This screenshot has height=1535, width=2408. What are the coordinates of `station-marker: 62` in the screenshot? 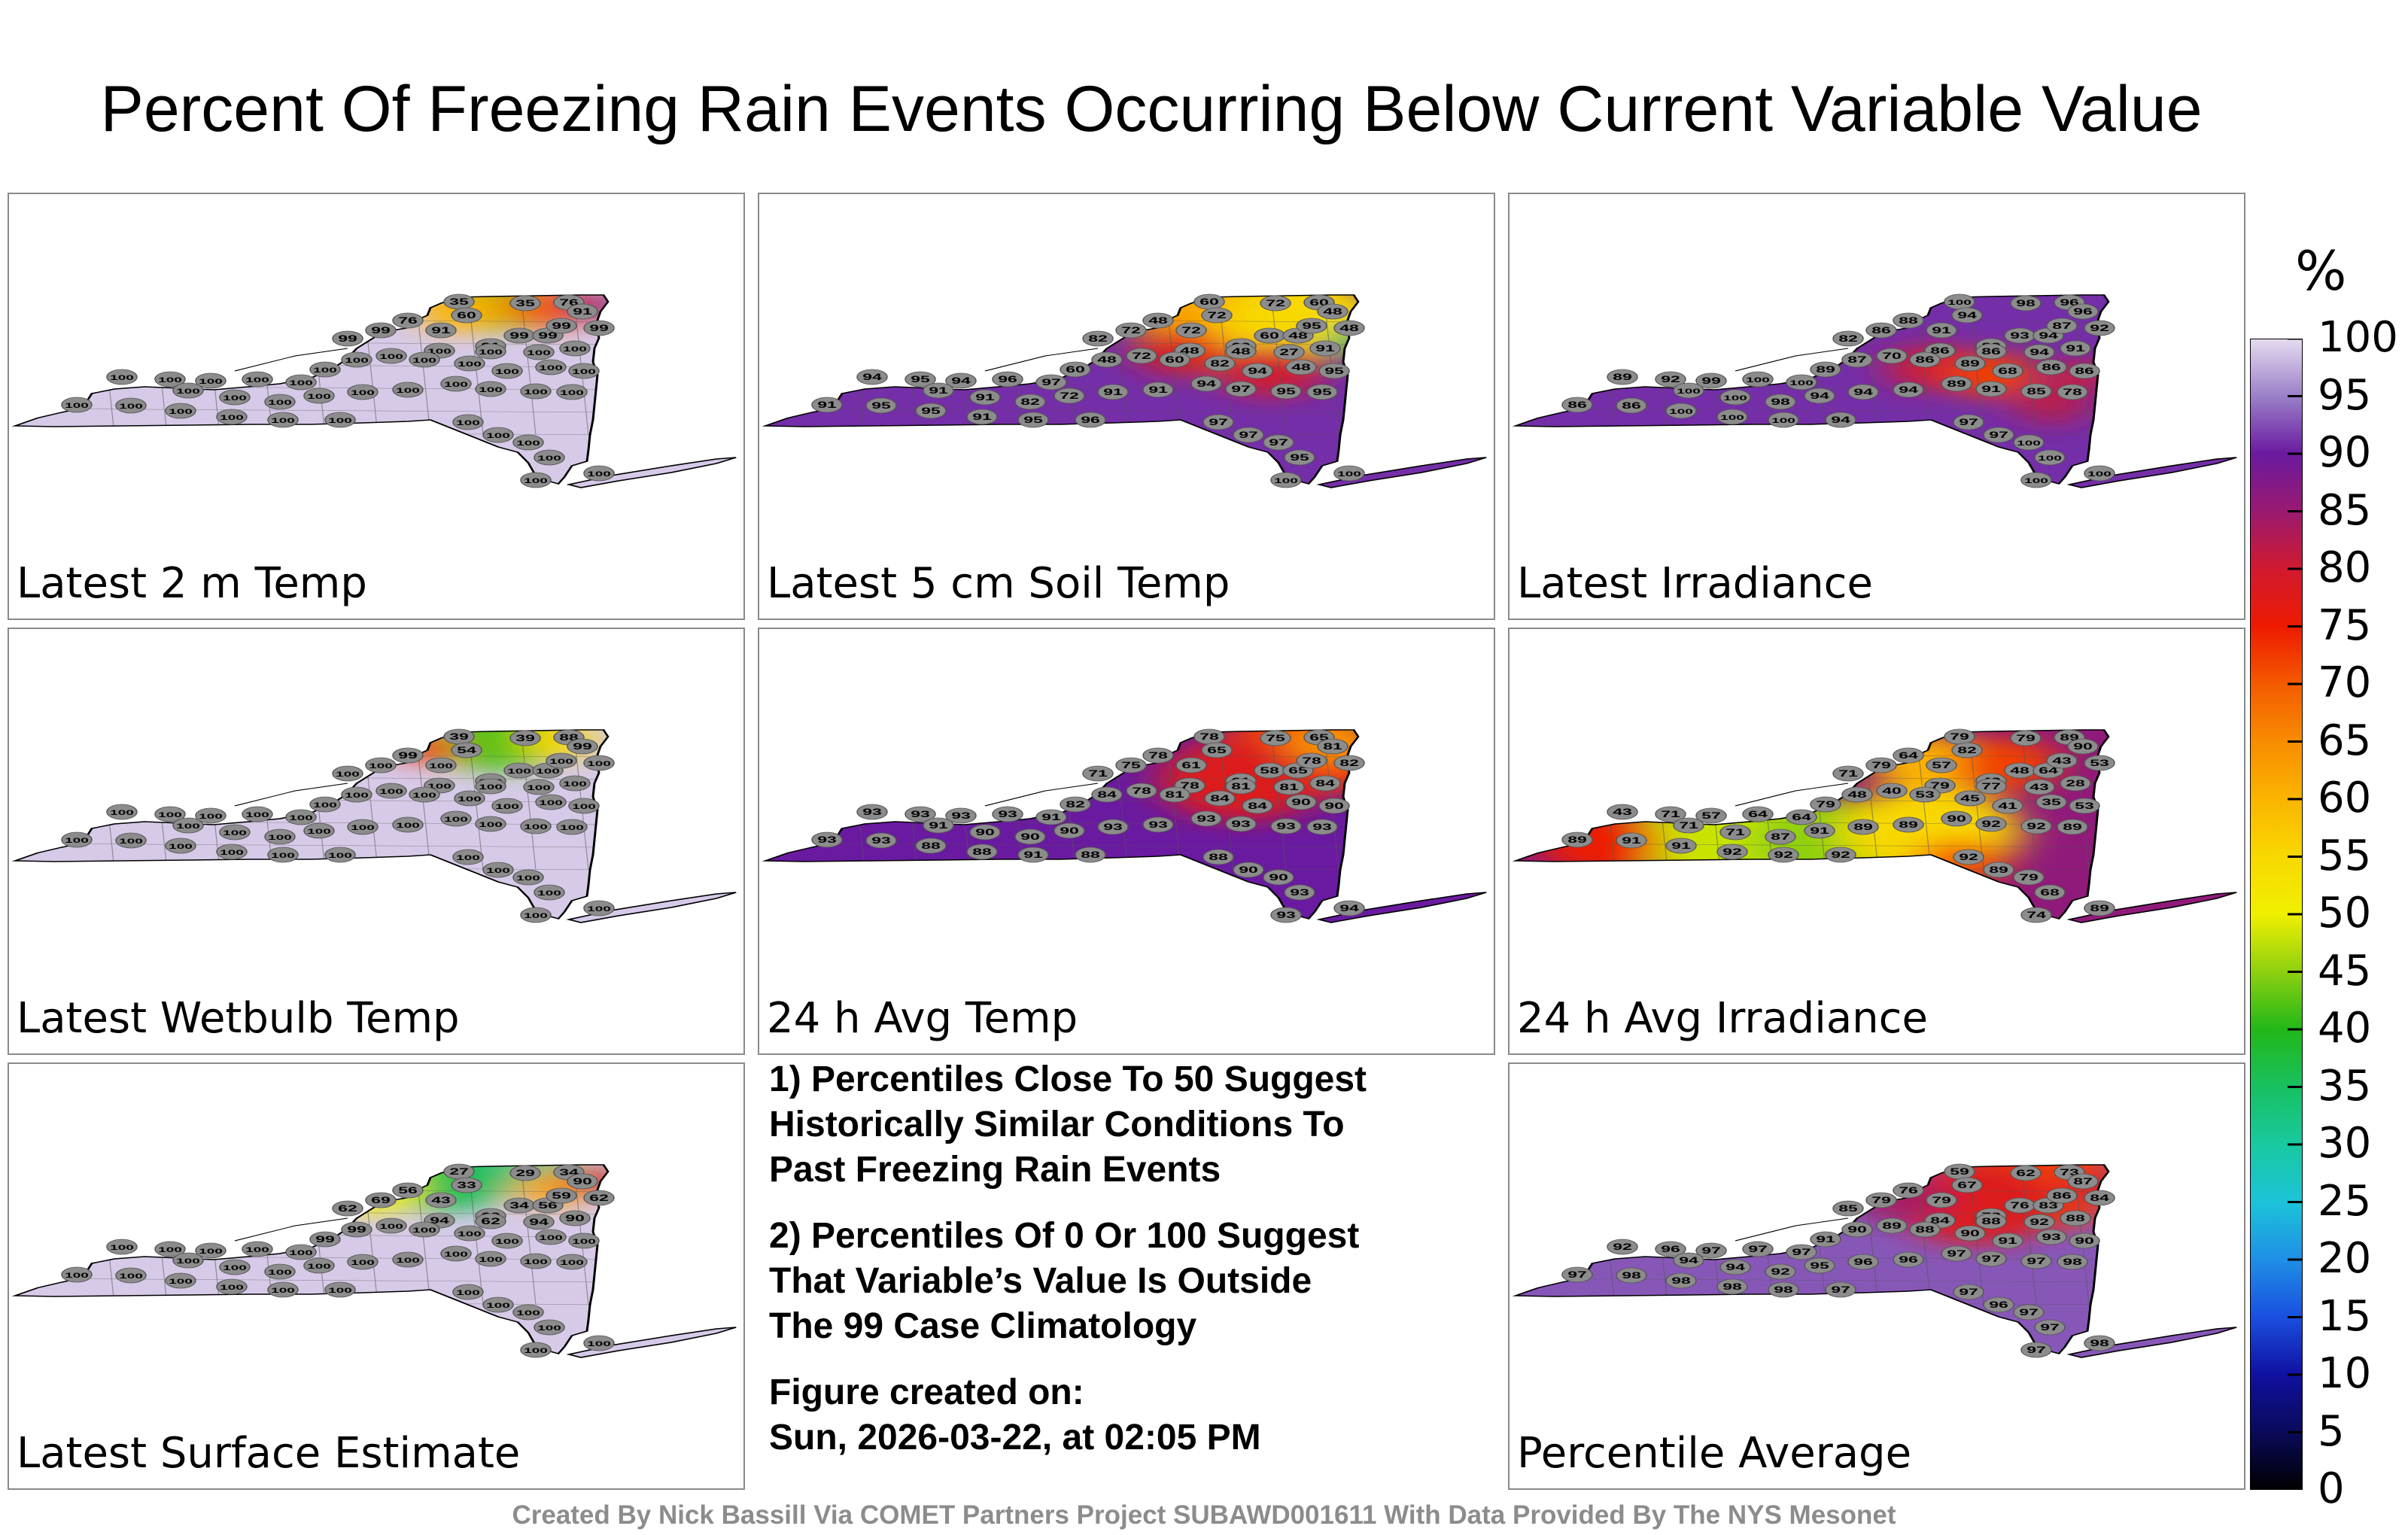 It's located at (599, 1198).